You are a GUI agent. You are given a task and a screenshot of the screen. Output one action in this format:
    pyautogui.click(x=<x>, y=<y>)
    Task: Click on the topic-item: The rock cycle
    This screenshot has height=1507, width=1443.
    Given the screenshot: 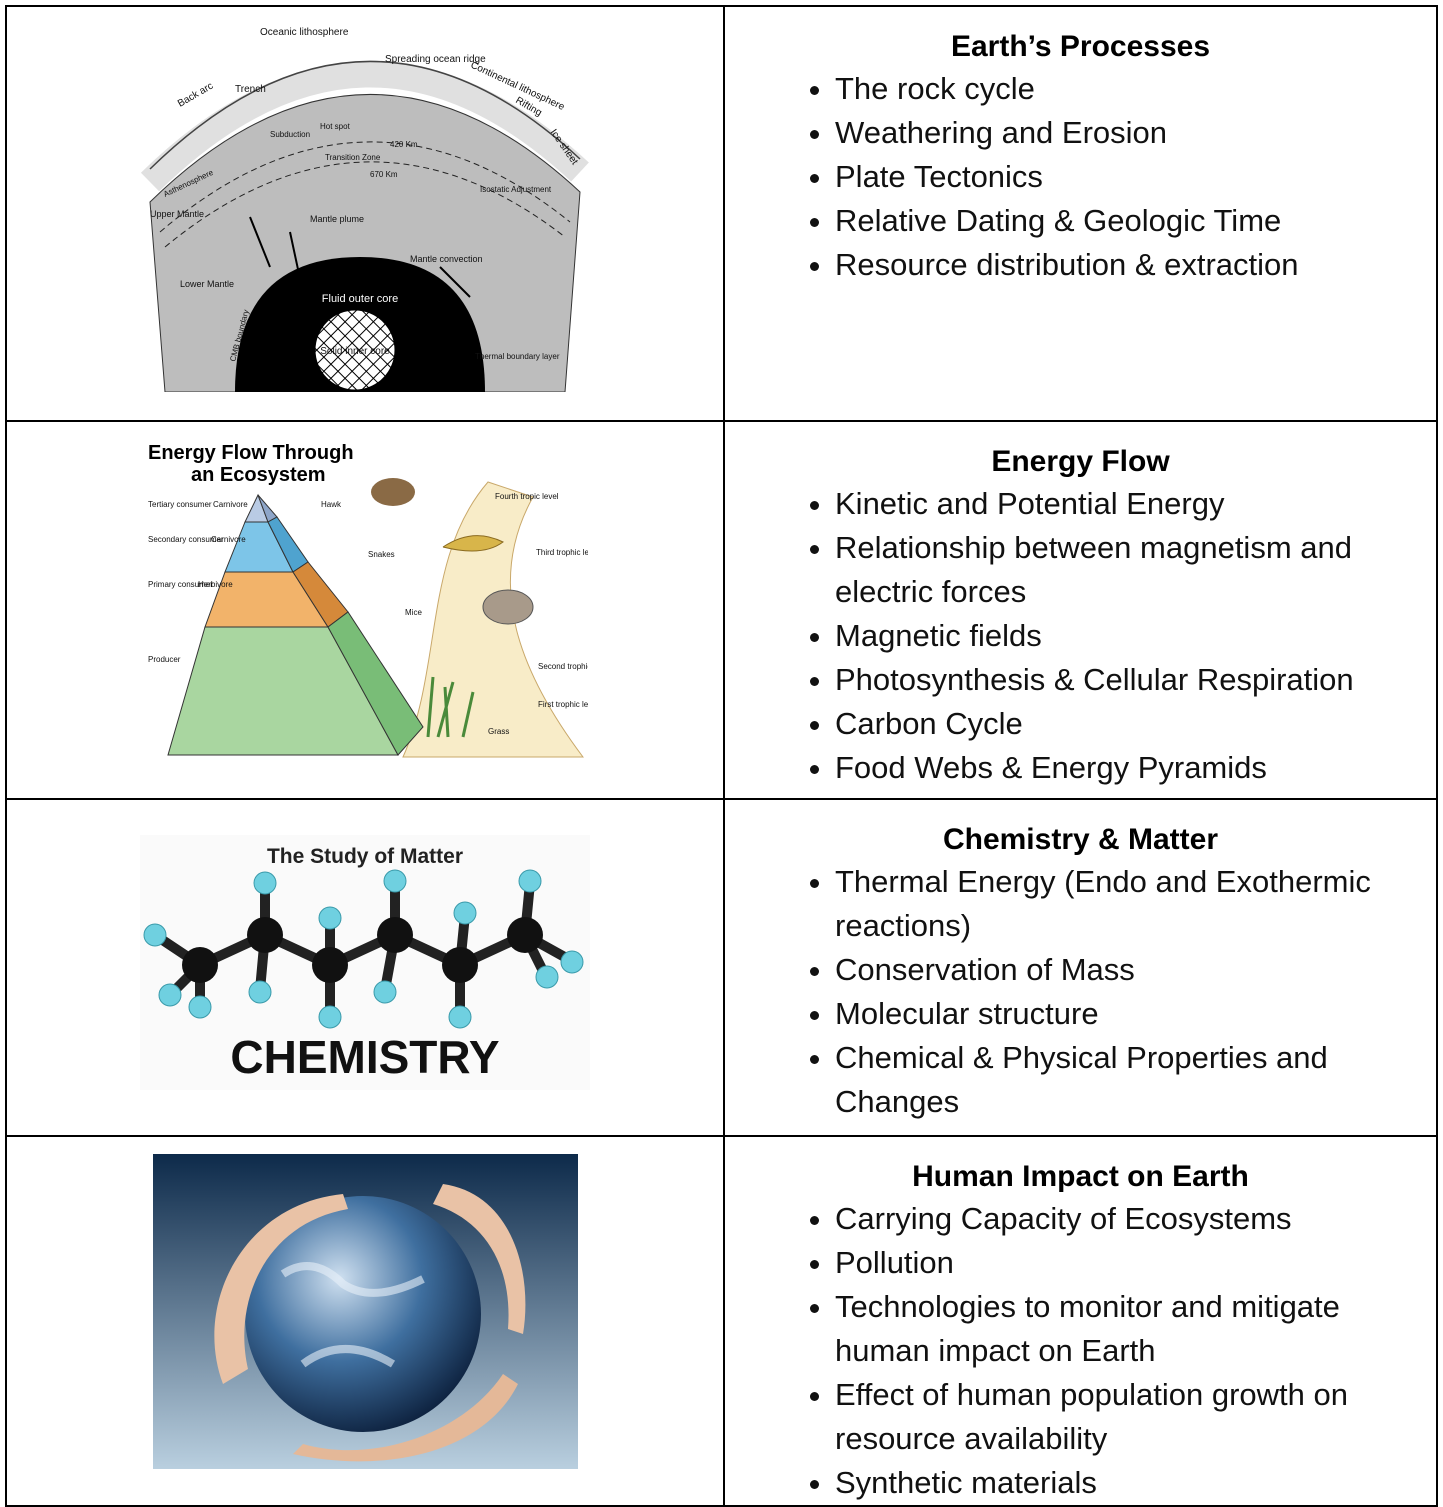 What is the action you would take?
    pyautogui.click(x=1130, y=89)
    